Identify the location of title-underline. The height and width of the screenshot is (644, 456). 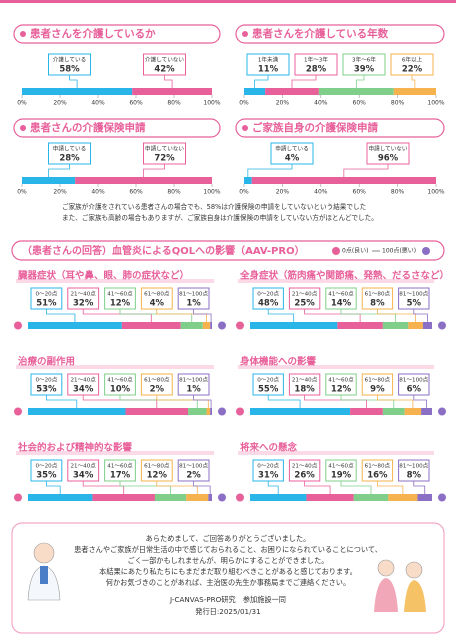
(336, 453).